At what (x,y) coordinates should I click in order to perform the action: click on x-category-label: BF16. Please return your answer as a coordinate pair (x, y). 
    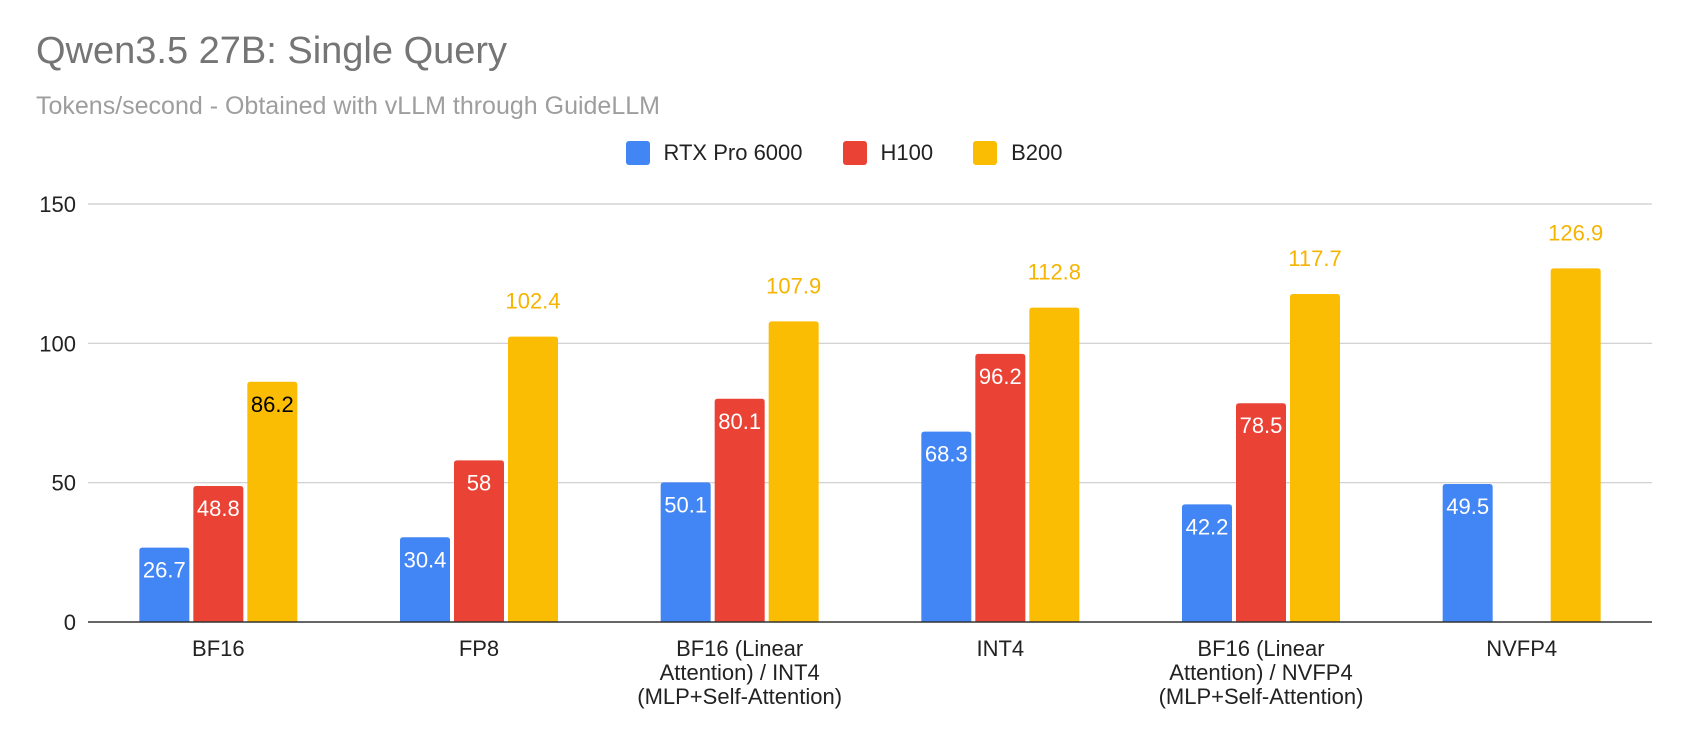
    Looking at the image, I should click on (218, 648).